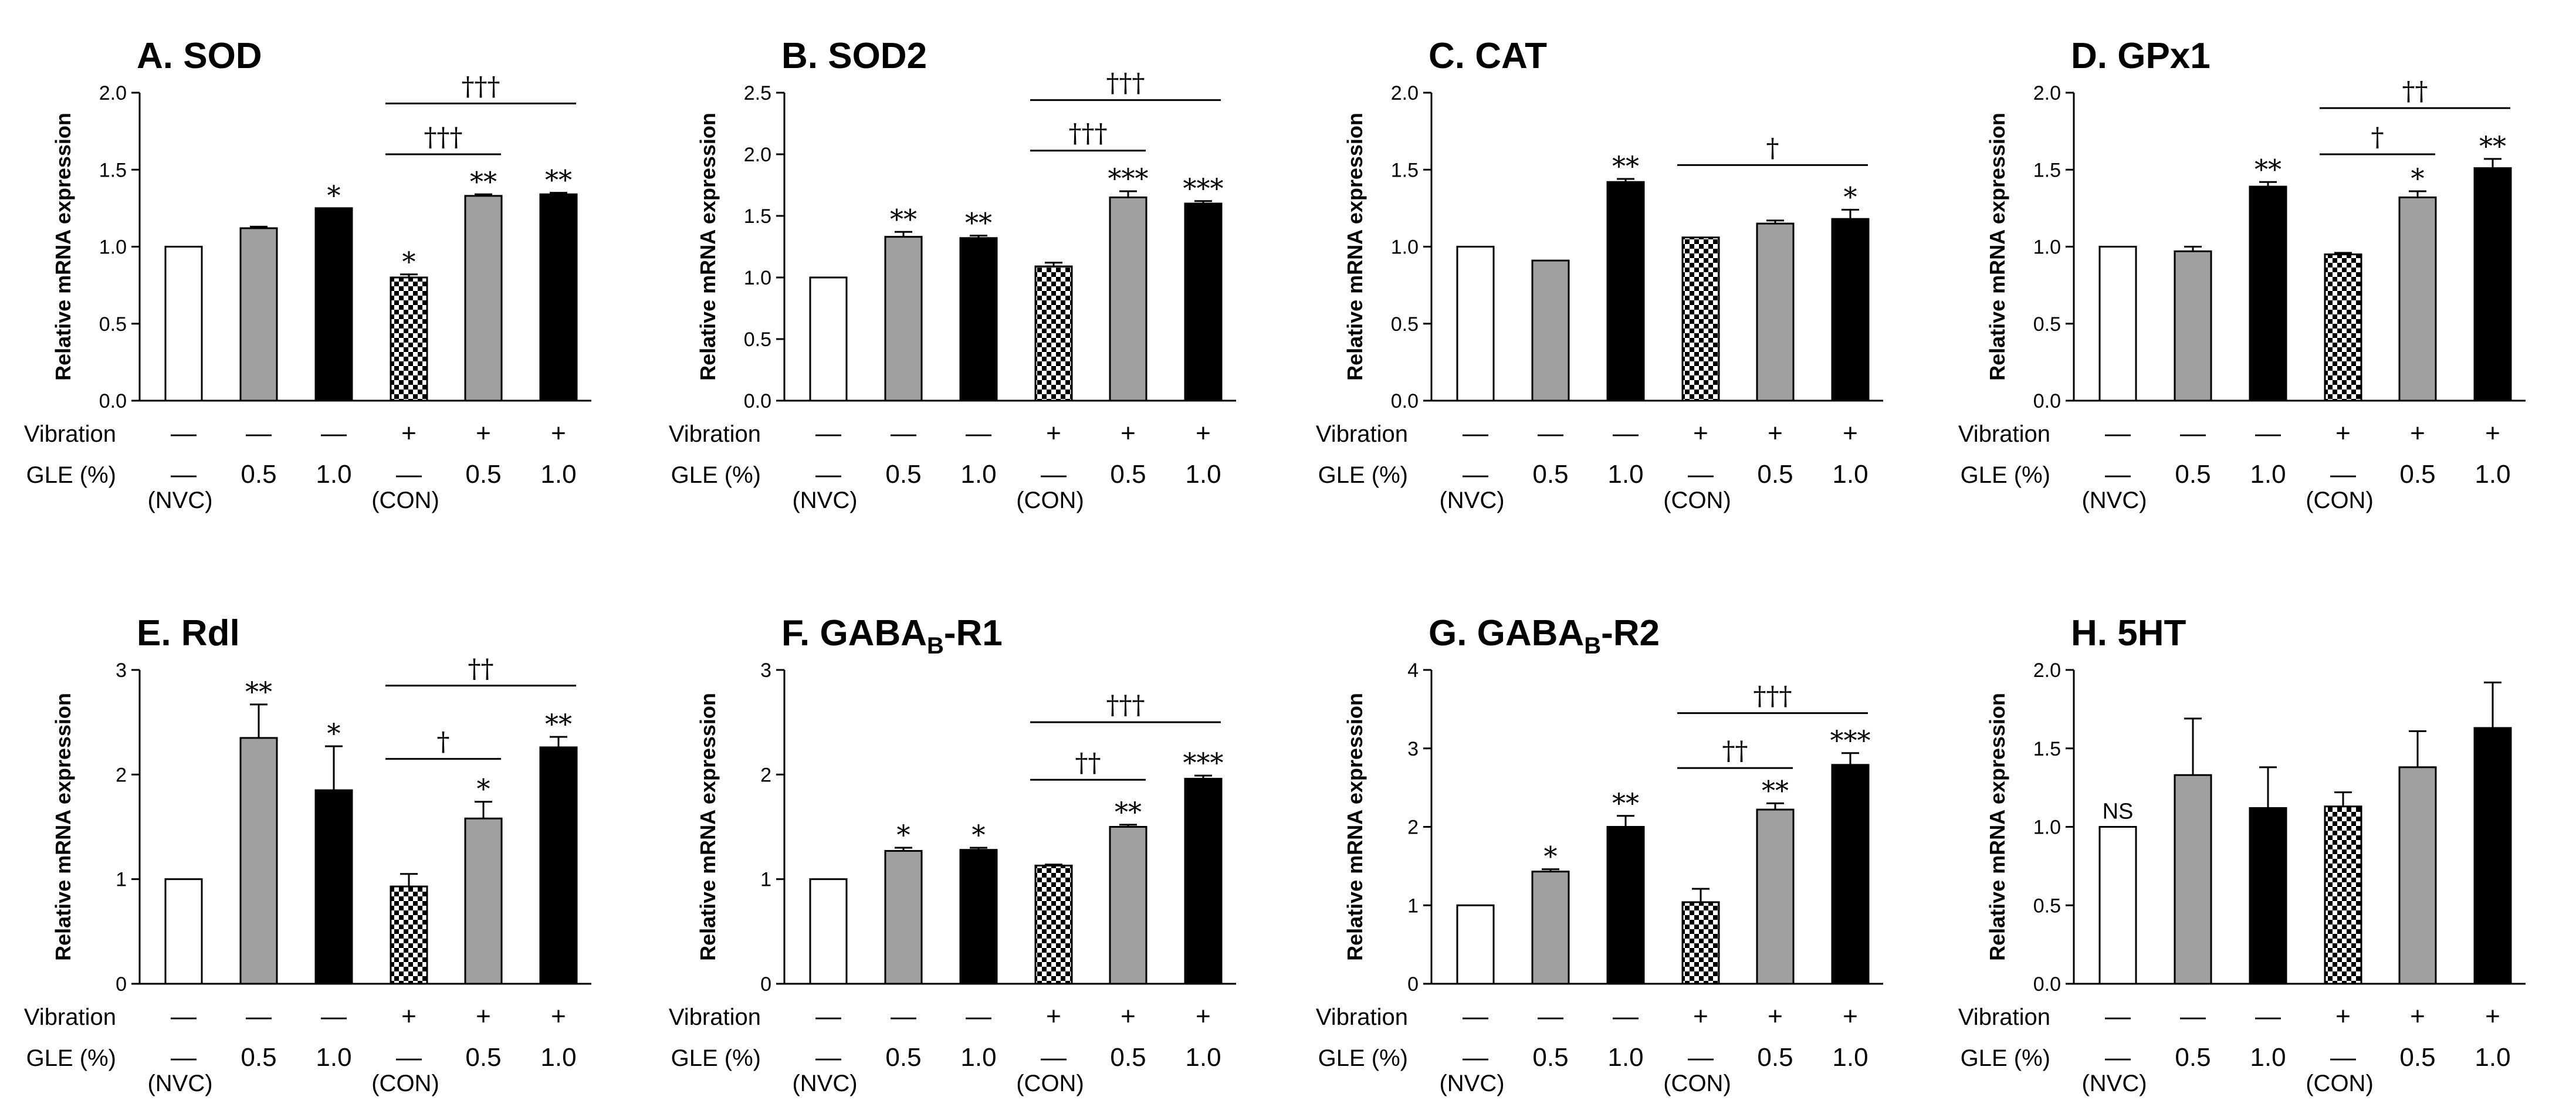 The image size is (2576, 1114). Describe the element at coordinates (334, 434) in the screenshot. I see `panel-a-vibration-3: —` at that location.